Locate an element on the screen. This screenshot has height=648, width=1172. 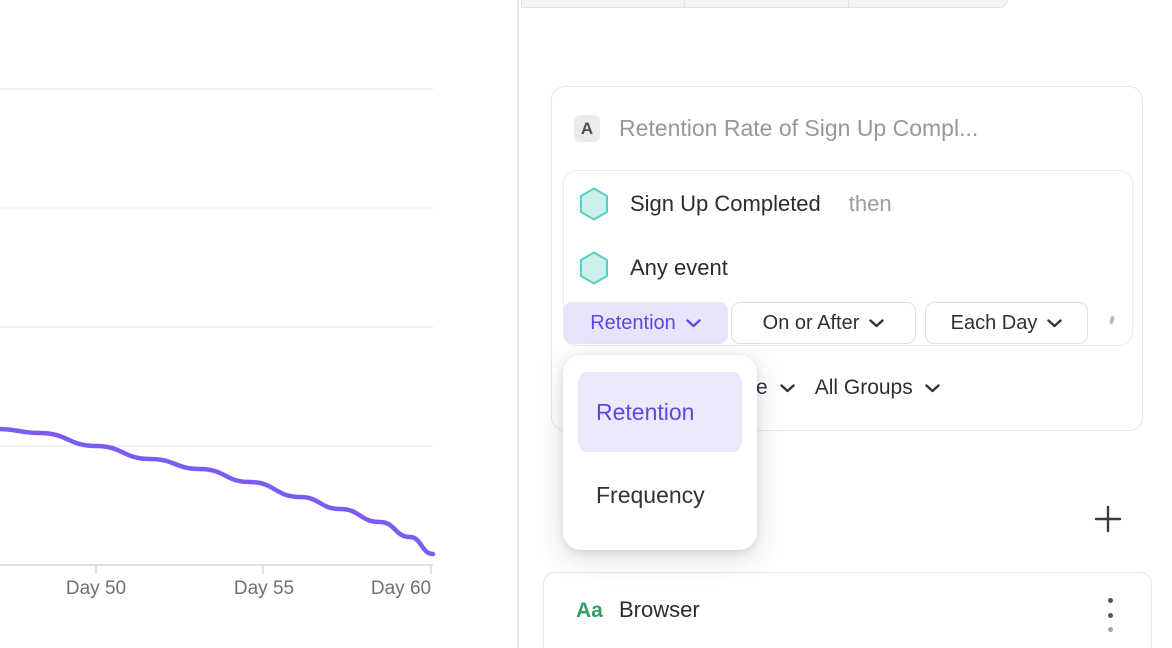
retention-mode-label: Retention is located at coordinates (633, 322).